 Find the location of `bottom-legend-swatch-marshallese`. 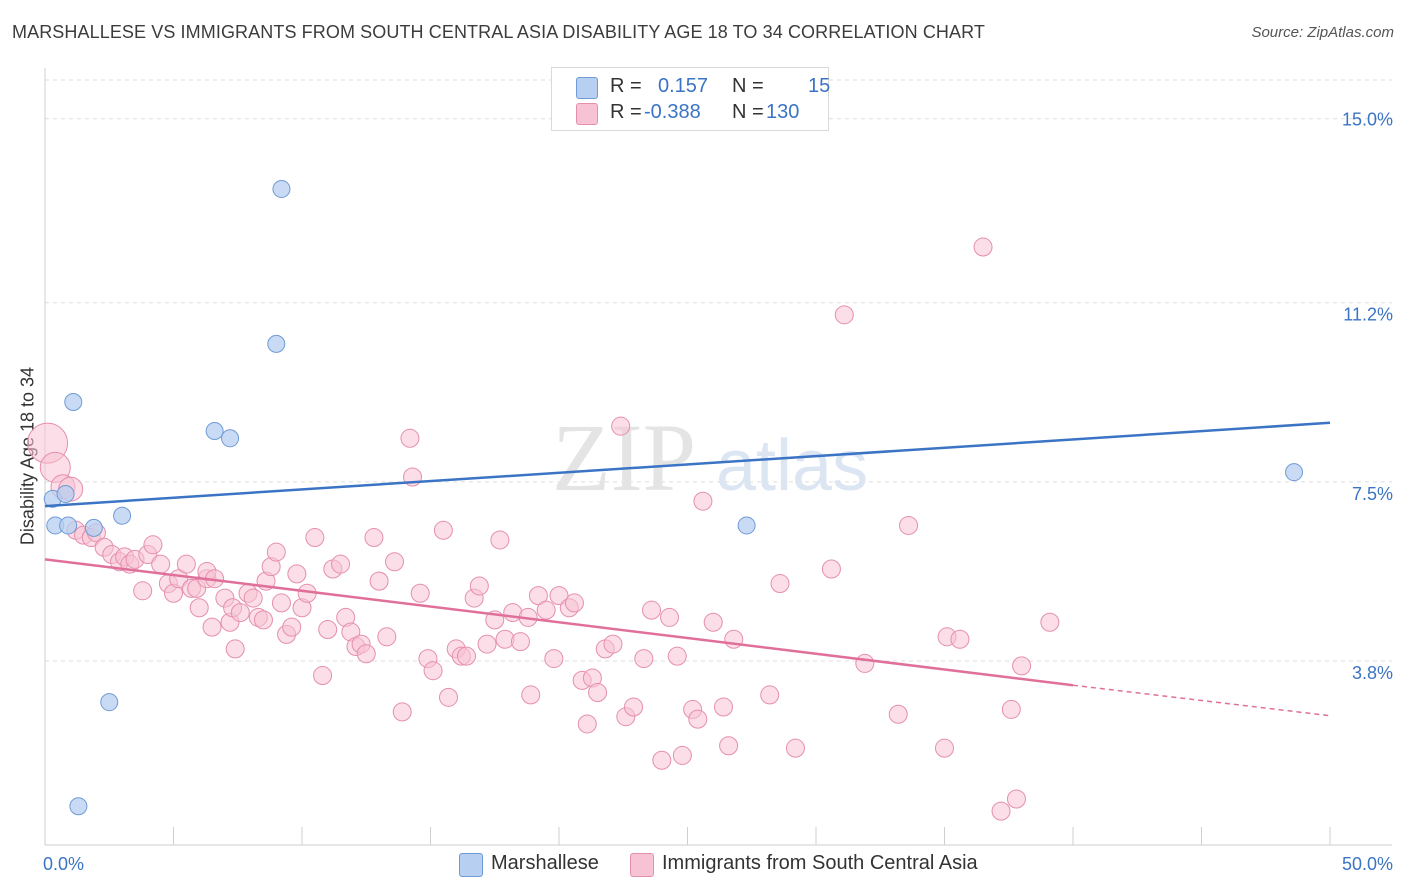

bottom-legend-swatch-marshallese is located at coordinates (471, 865).